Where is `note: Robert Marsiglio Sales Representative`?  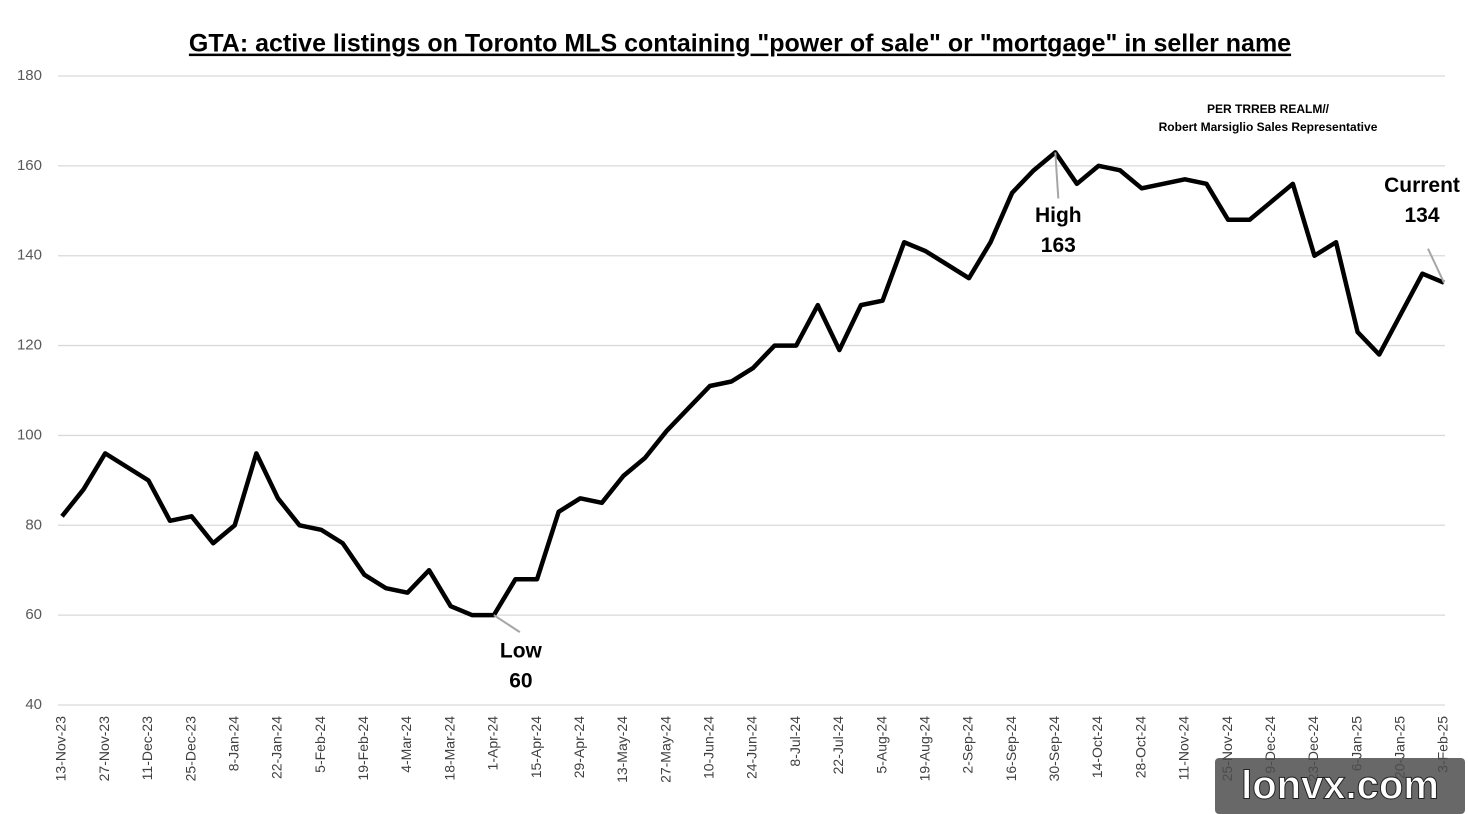 note: Robert Marsiglio Sales Representative is located at coordinates (1268, 127).